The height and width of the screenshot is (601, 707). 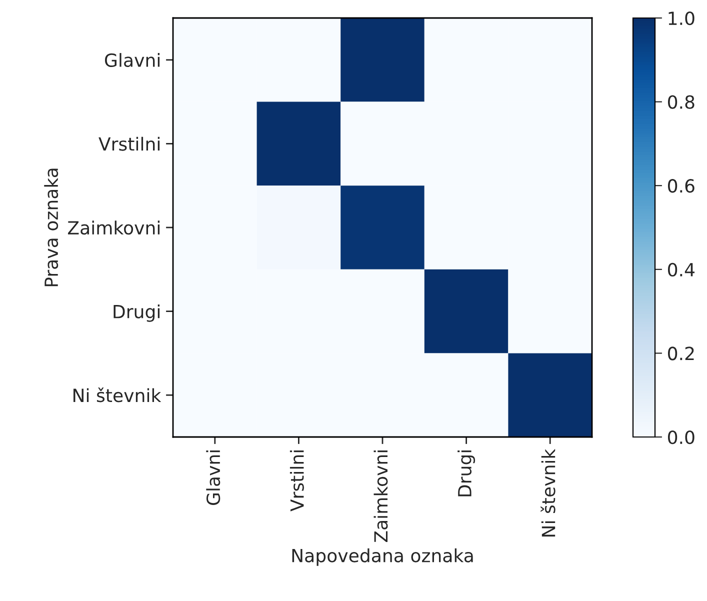 I want to click on x-tick-label: Glavni, so click(x=213, y=478).